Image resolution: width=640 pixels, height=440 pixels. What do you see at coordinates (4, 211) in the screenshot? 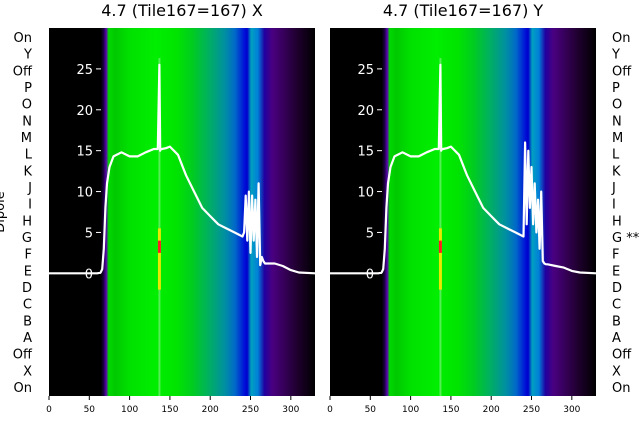
I see `y-axis-label: Dipole` at bounding box center [4, 211].